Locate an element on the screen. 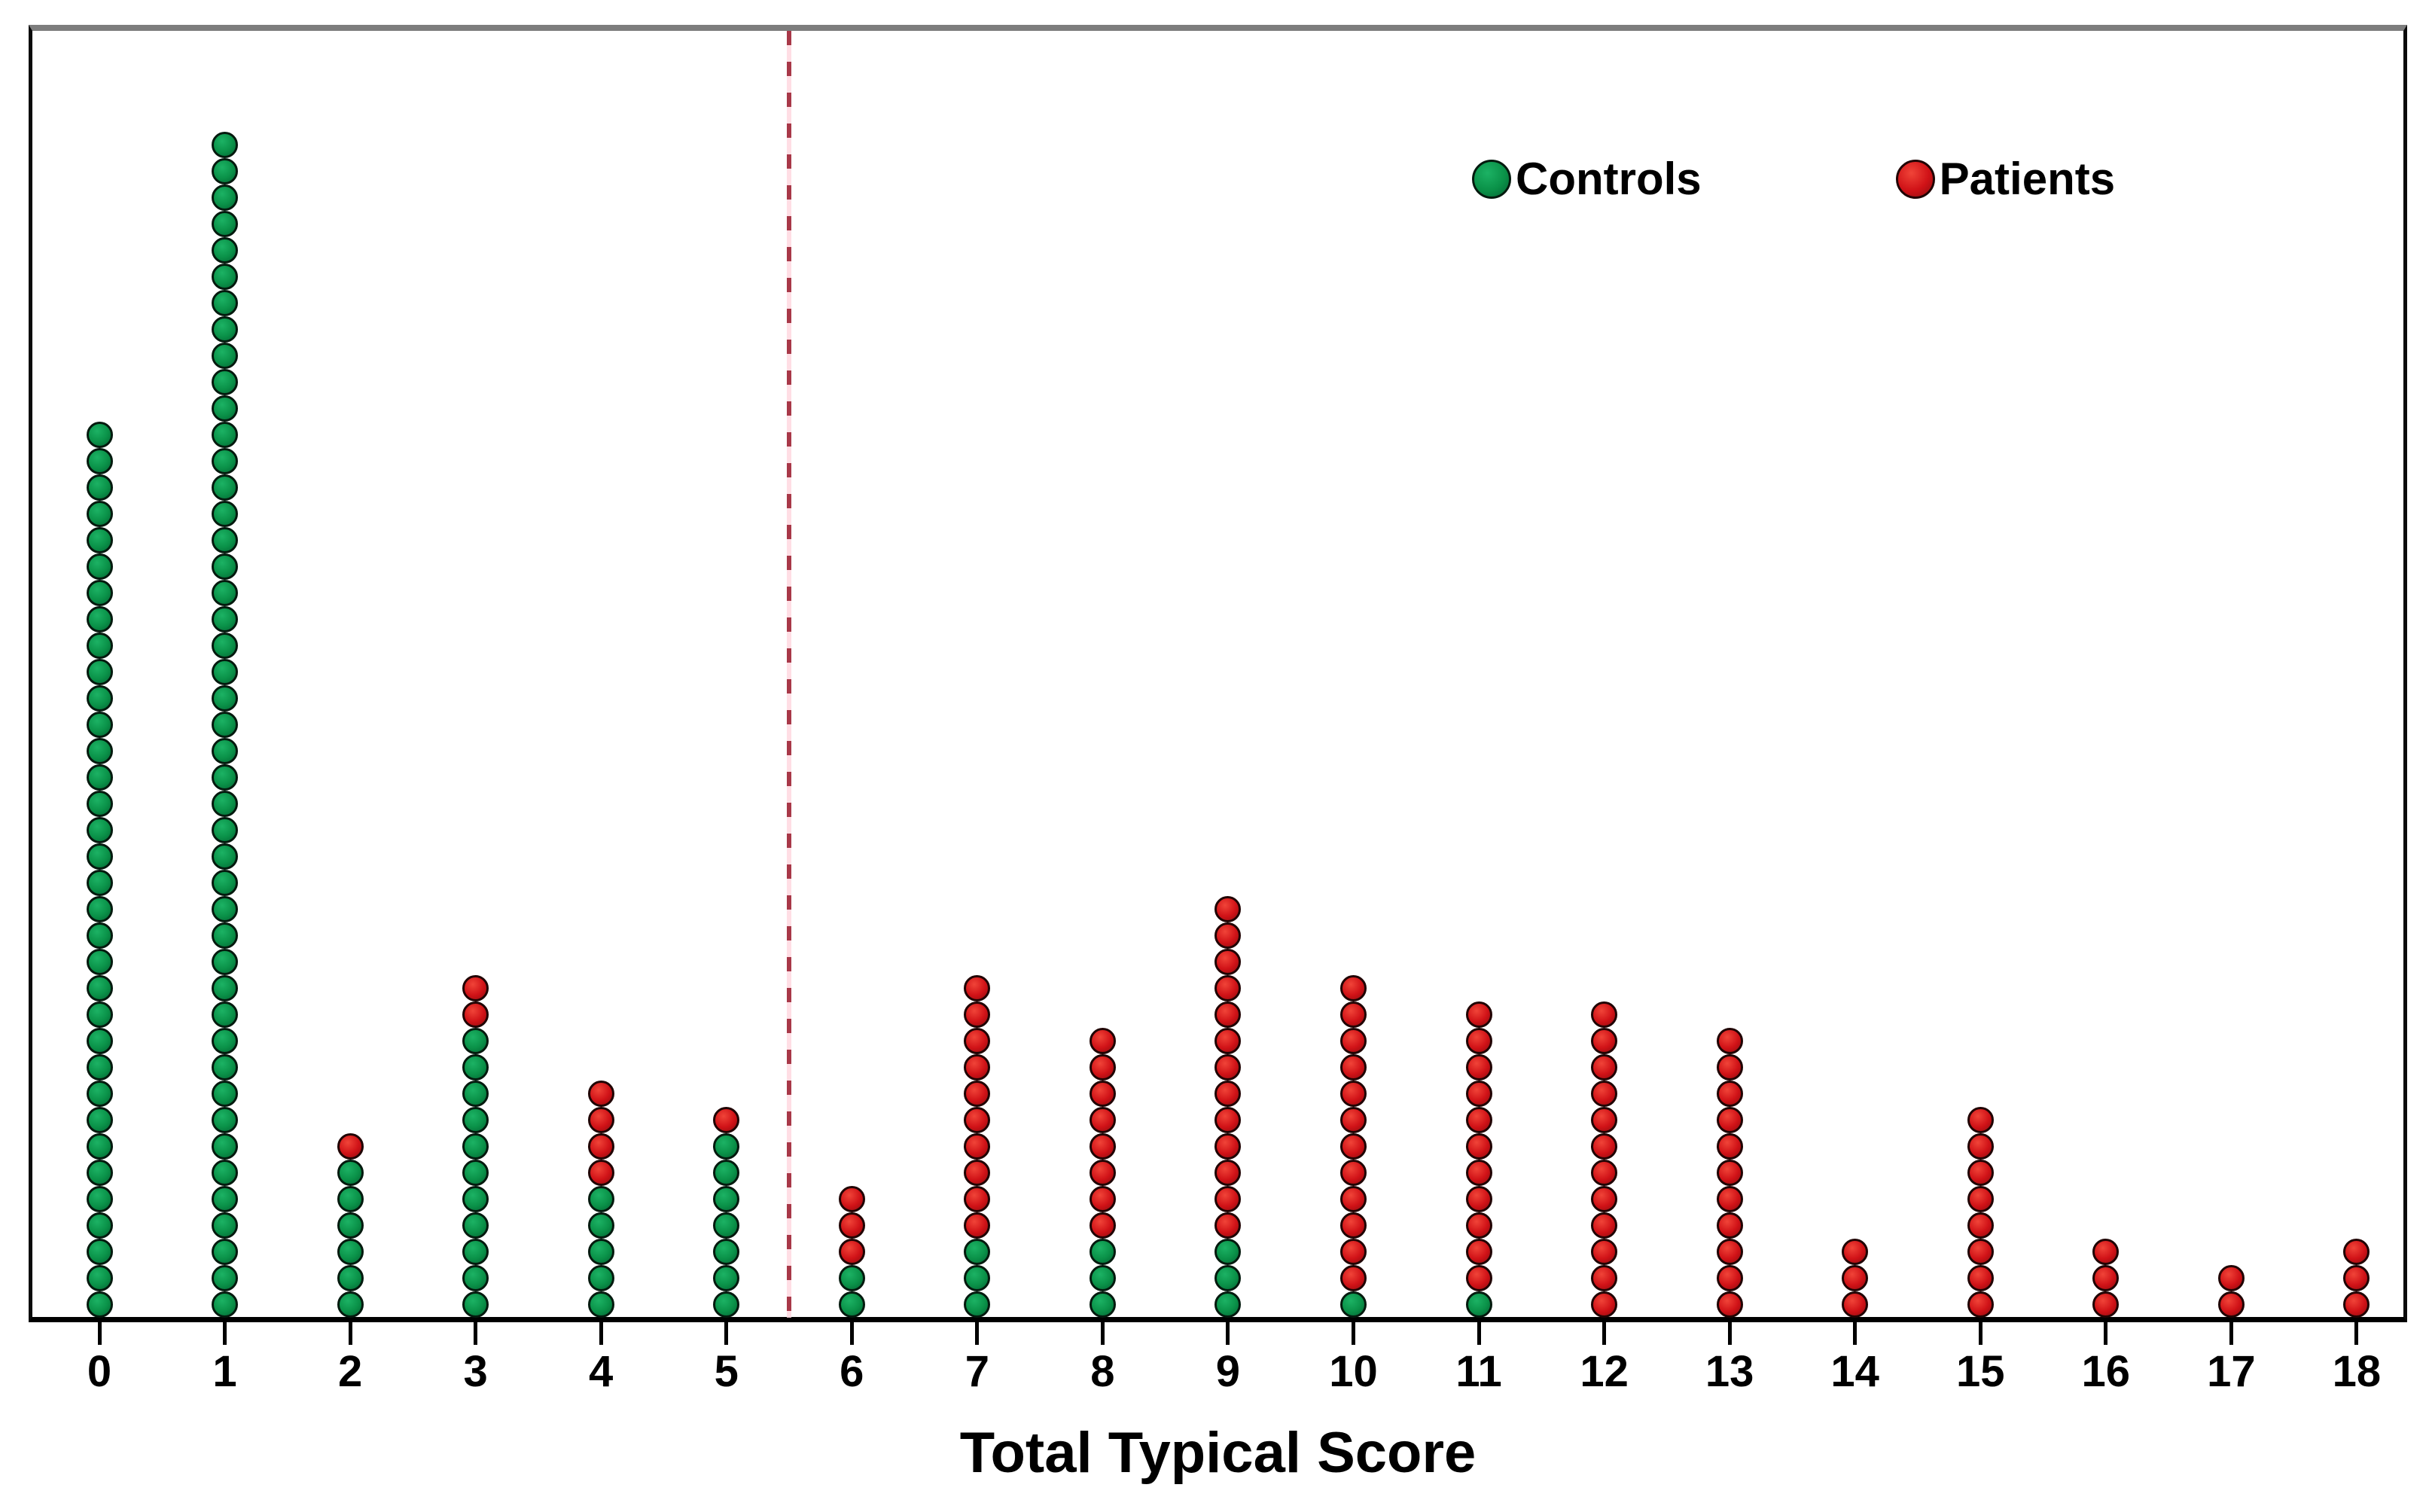 The width and height of the screenshot is (2432, 1512). legend-label-controls: Controls is located at coordinates (1609, 179).